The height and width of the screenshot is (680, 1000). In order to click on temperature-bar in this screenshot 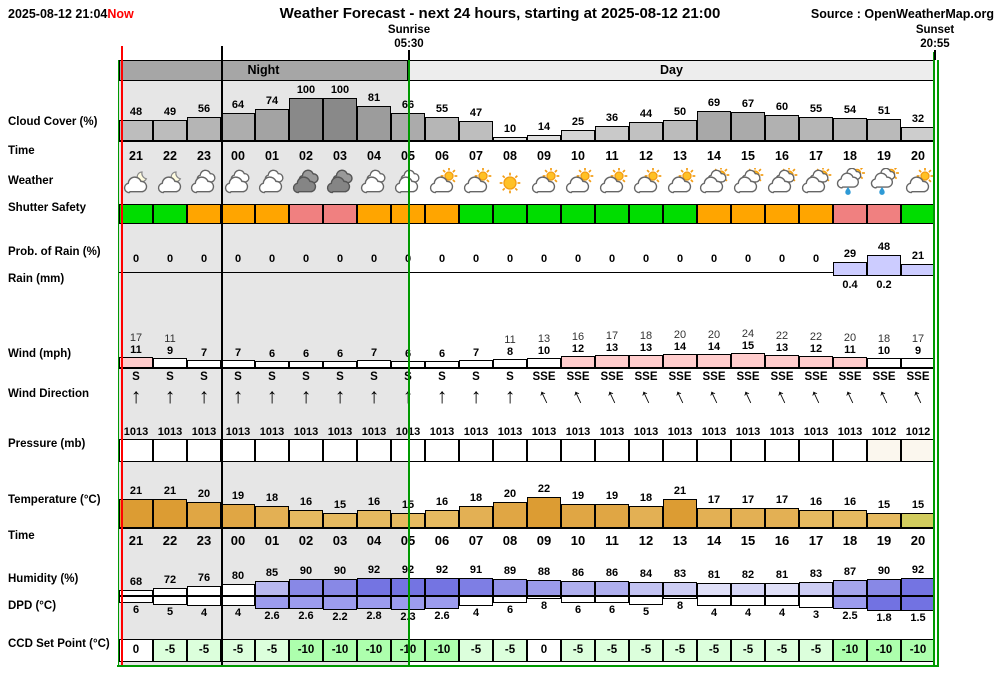, I will do `click(714, 518)`.